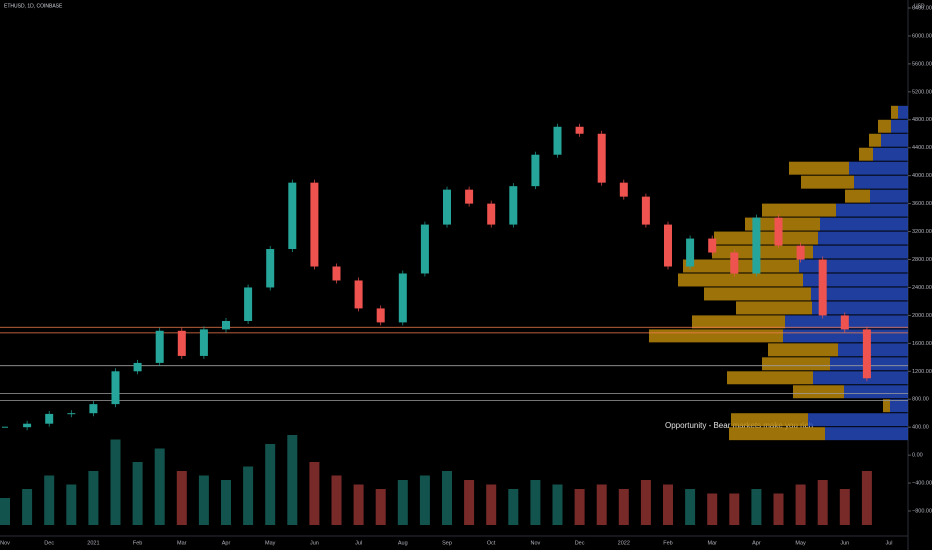 The height and width of the screenshot is (550, 932). What do you see at coordinates (919, 6) in the screenshot?
I see `y-axis-label: USD` at bounding box center [919, 6].